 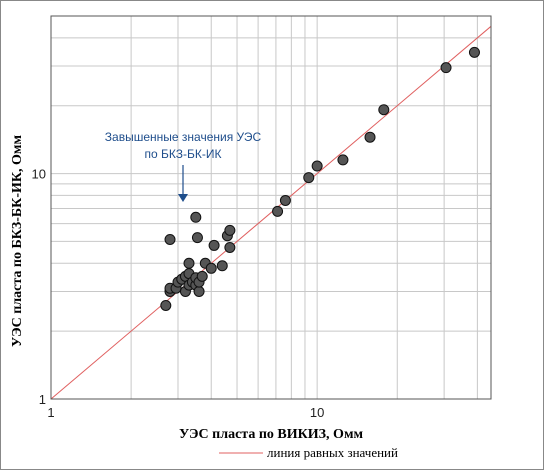 What do you see at coordinates (183, 137) in the screenshot?
I see `annotation-line-1: Завышенные значения УЭС` at bounding box center [183, 137].